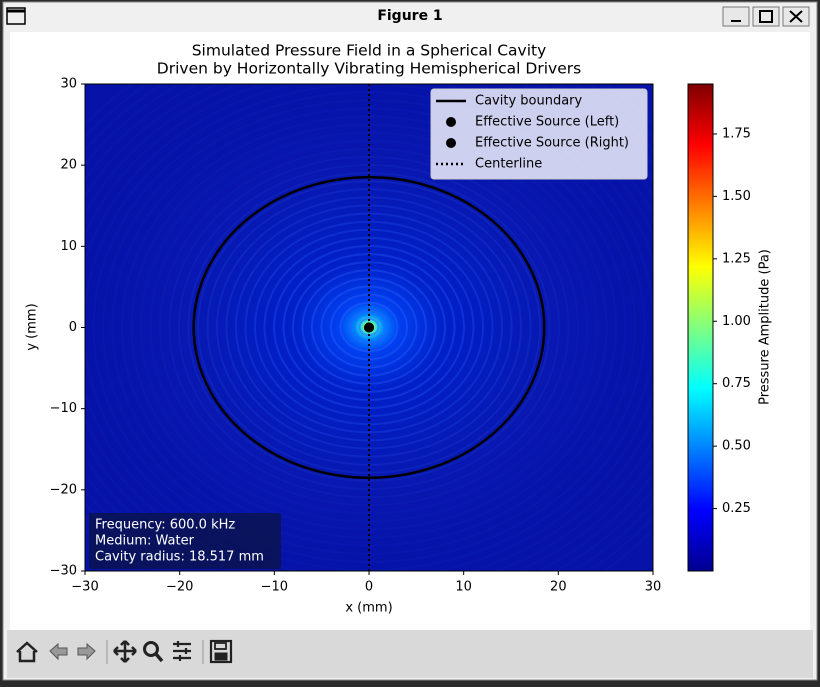  I want to click on y-tick-label: 30, so click(68, 84).